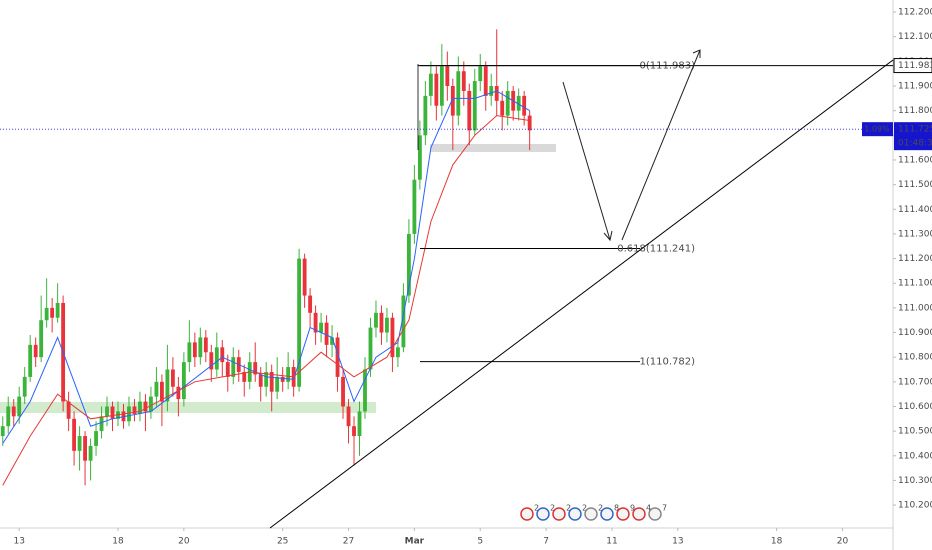 The image size is (932, 550). Describe the element at coordinates (915, 160) in the screenshot. I see `y-tick-label: 111.600` at that location.